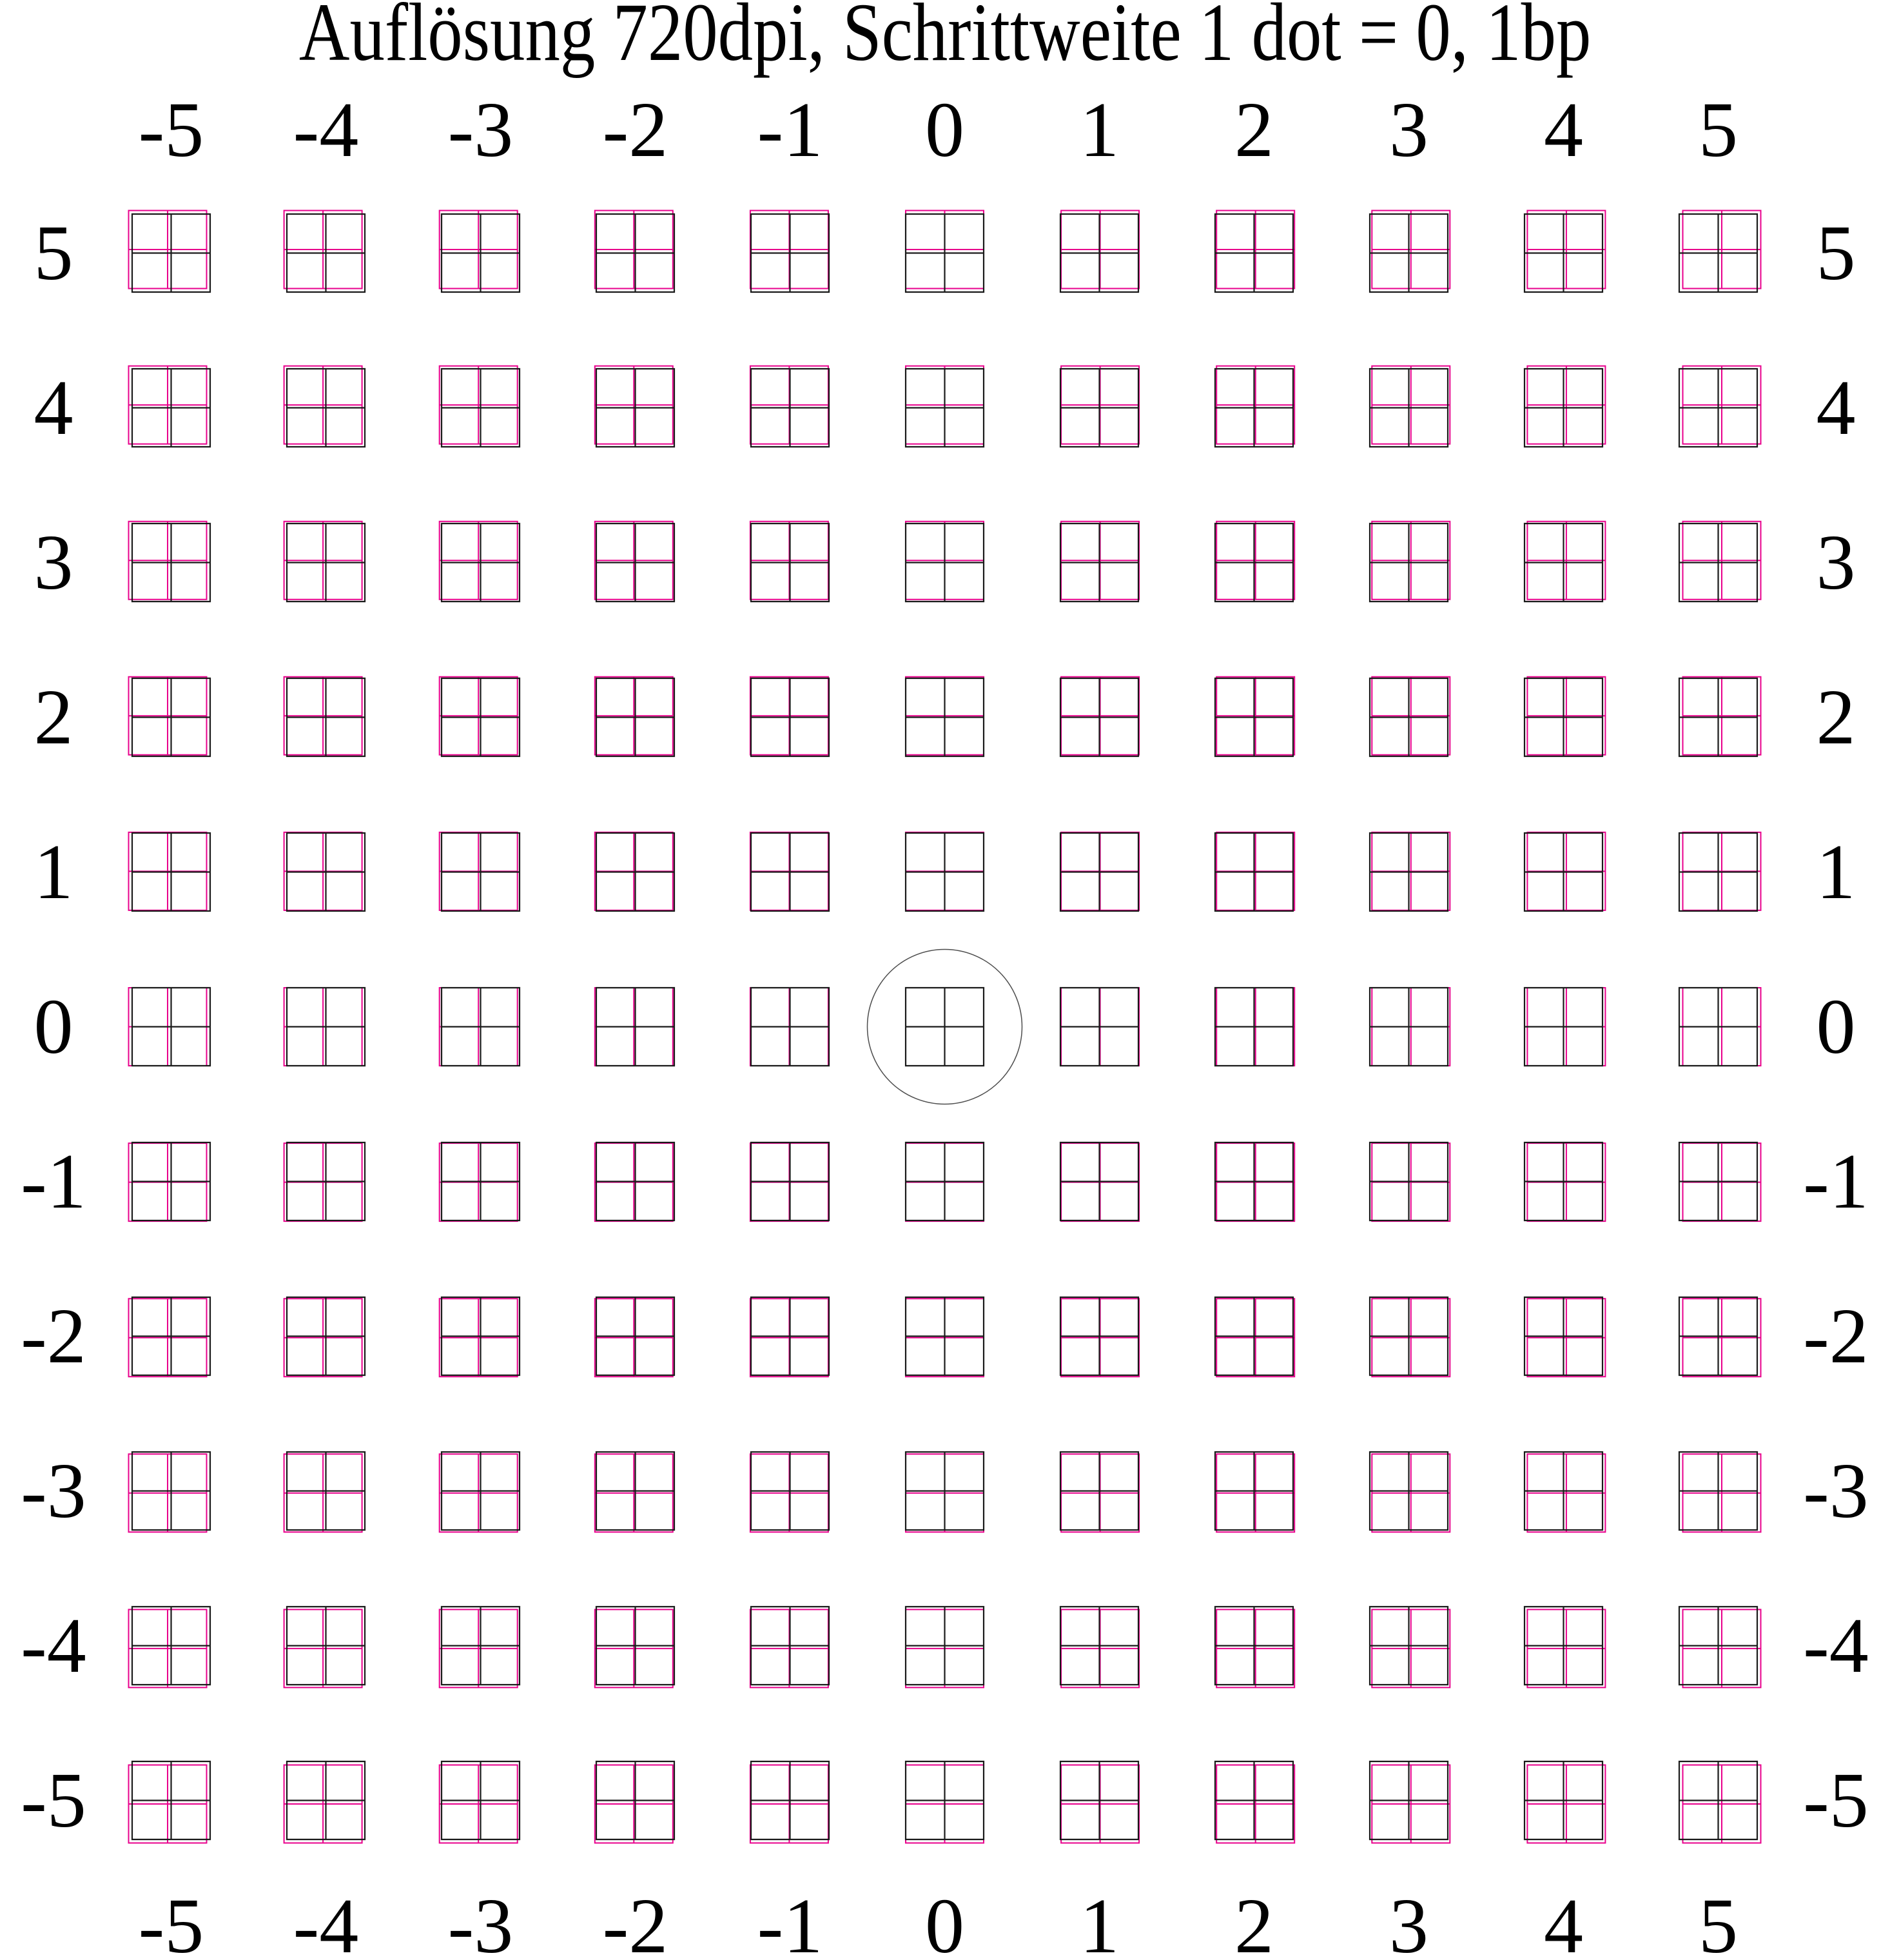  What do you see at coordinates (53, 1800) in the screenshot?
I see `y-axis-label-left: -5` at bounding box center [53, 1800].